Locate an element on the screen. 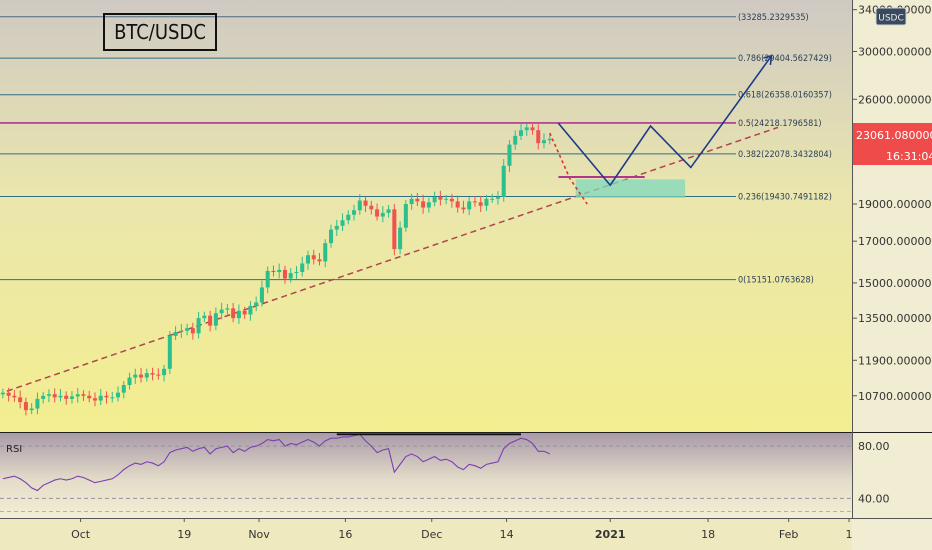 The image size is (932, 550). bar-countdown: 16:31:04 is located at coordinates (909, 156).